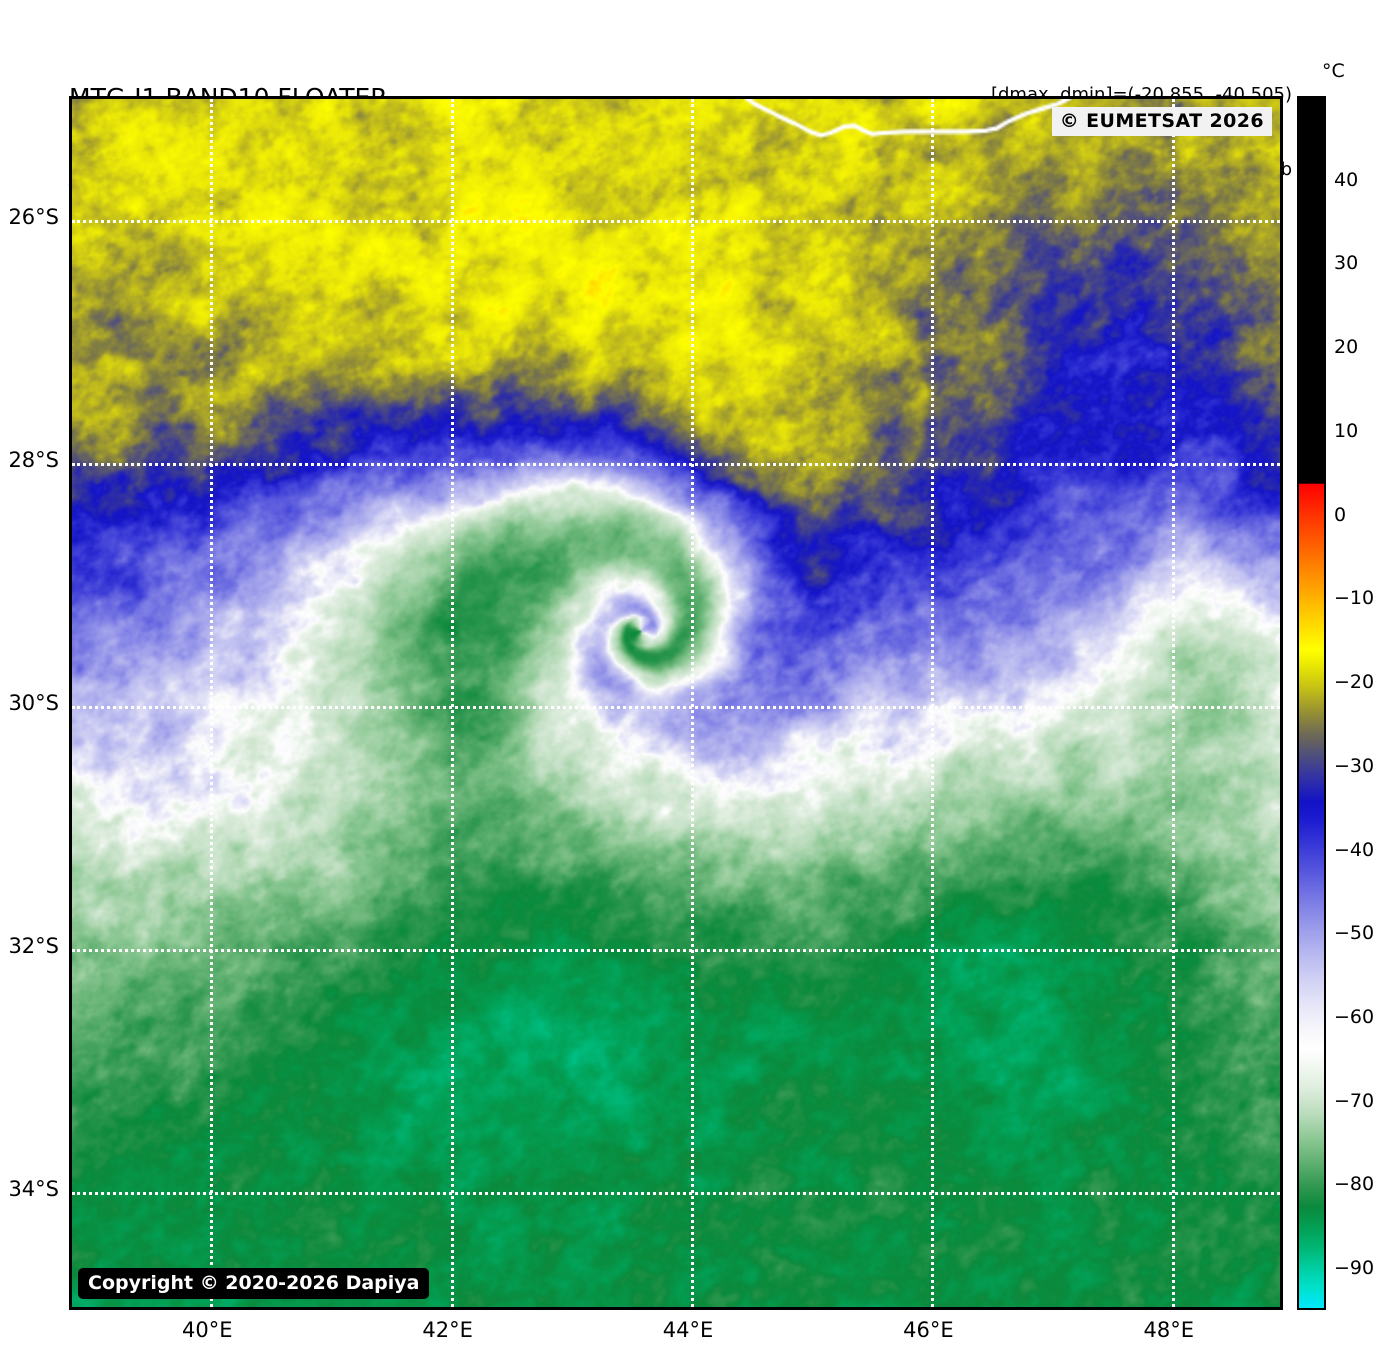 Image resolution: width=1388 pixels, height=1359 pixels. What do you see at coordinates (928, 1330) in the screenshot?
I see `longitude-tick-label: 46°E` at bounding box center [928, 1330].